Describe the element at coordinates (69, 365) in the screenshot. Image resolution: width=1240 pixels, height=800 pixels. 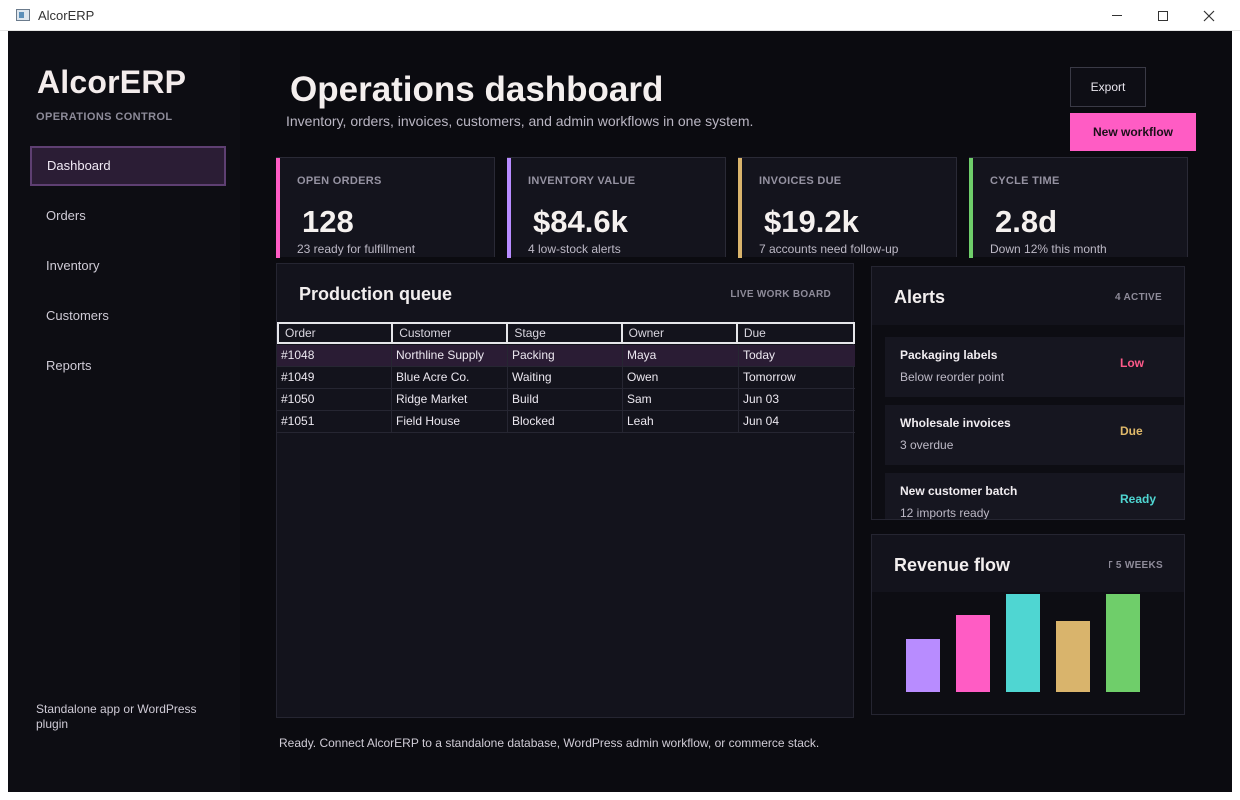
I see `sidebar-item-reports: Reports` at that location.